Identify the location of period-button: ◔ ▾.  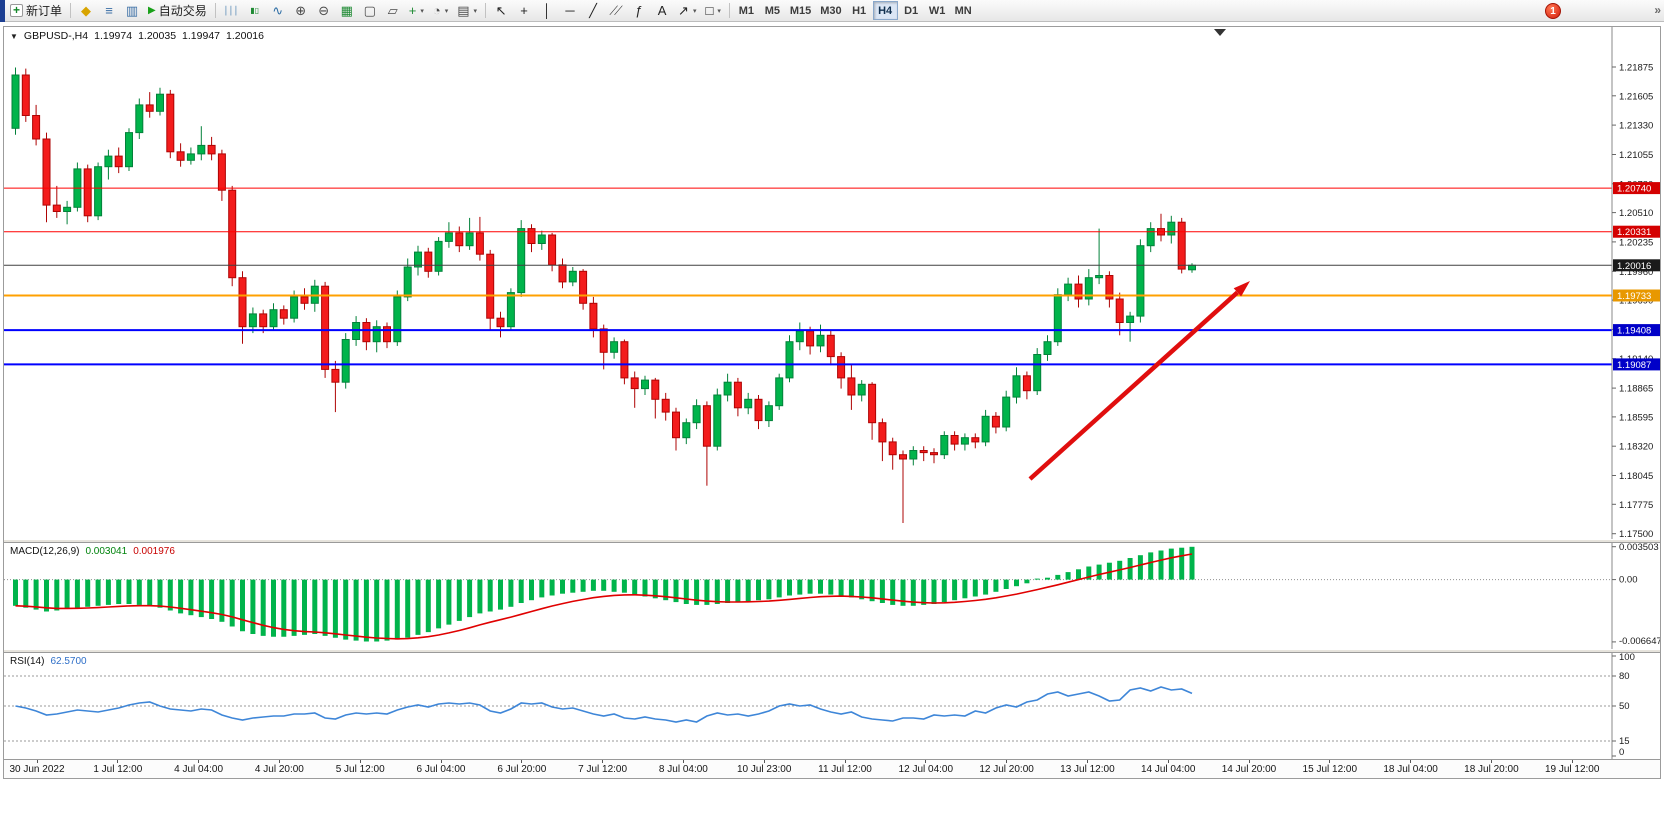
(440, 11).